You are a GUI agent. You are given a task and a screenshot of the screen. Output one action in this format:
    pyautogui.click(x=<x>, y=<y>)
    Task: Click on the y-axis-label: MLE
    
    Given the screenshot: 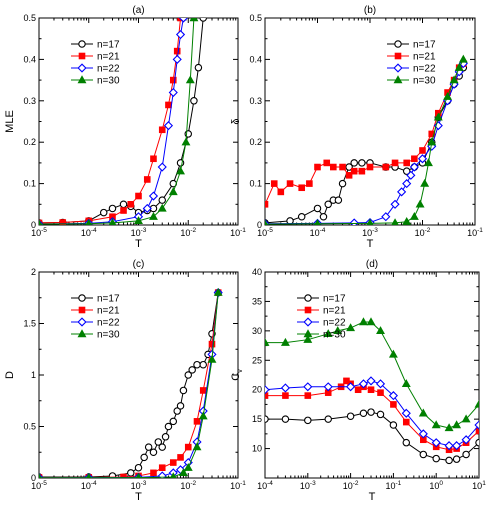 What is the action you would take?
    pyautogui.click(x=10, y=121)
    